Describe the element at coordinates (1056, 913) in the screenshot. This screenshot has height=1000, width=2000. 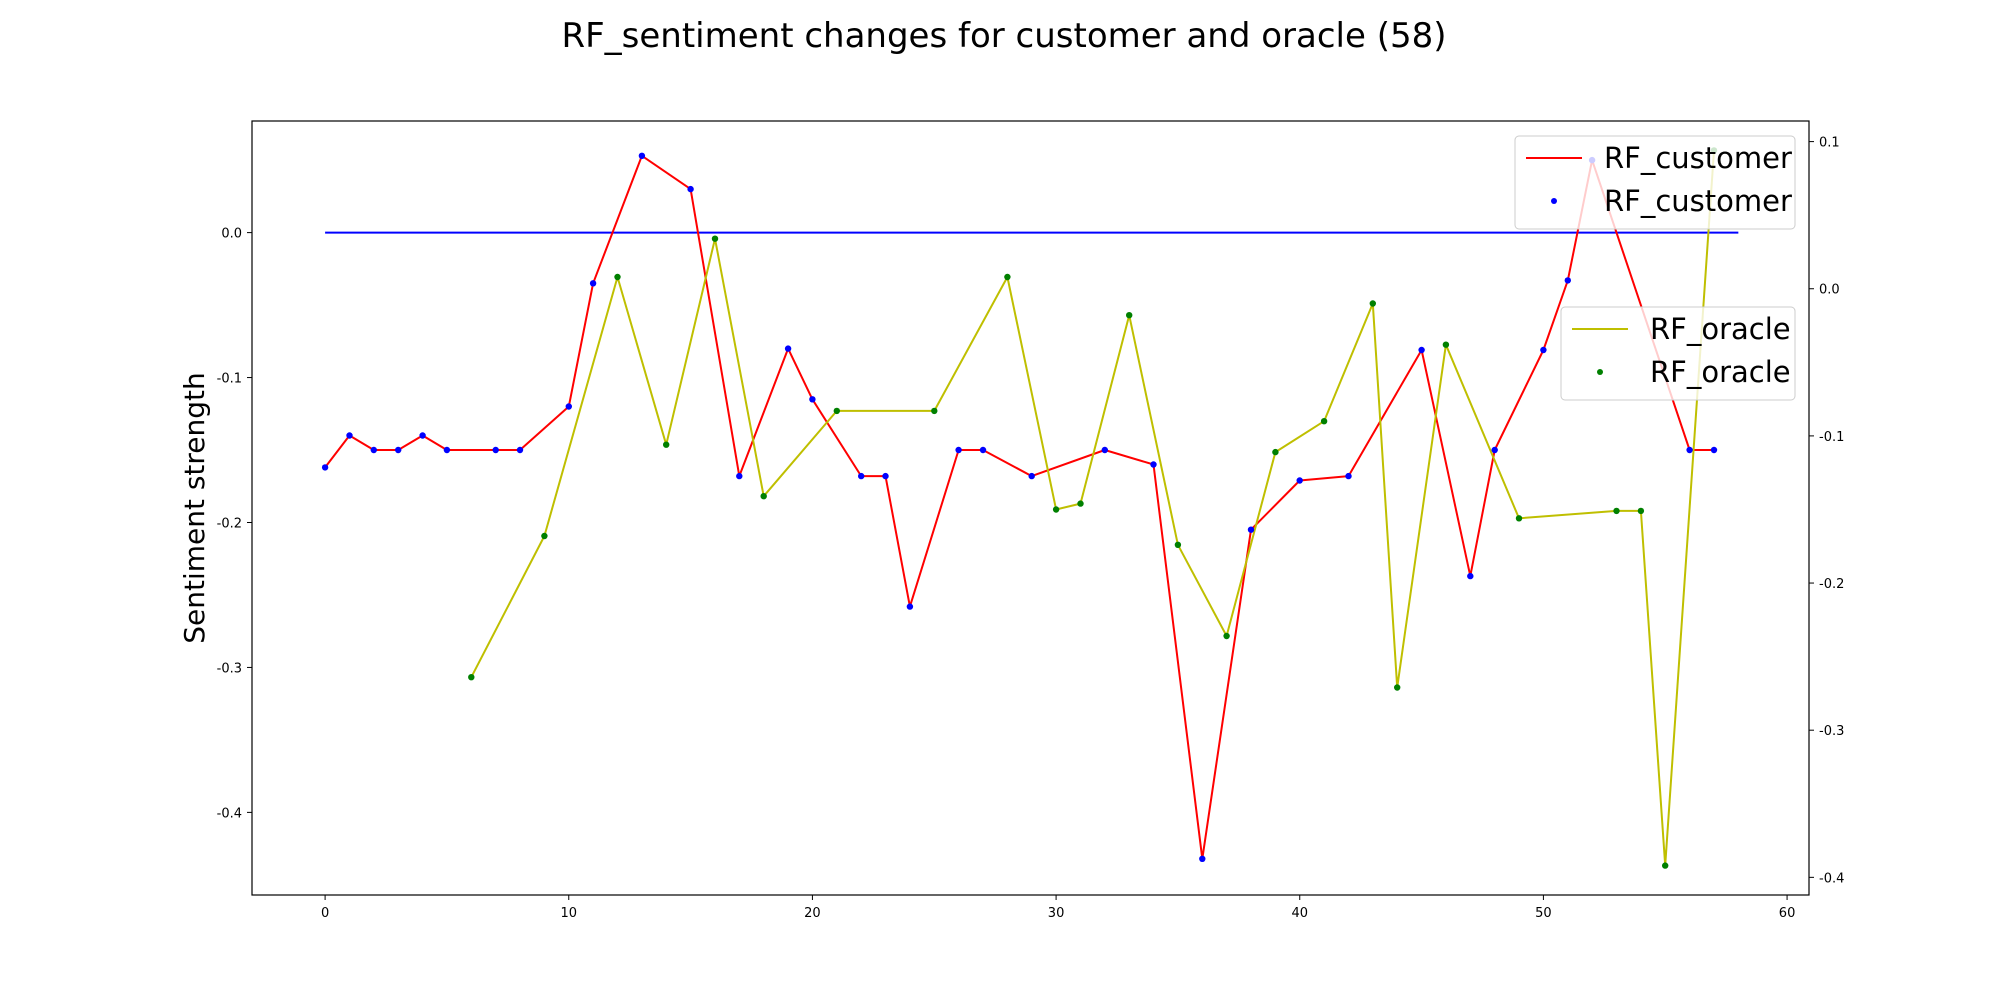
I see `x-tick-label: 30` at that location.